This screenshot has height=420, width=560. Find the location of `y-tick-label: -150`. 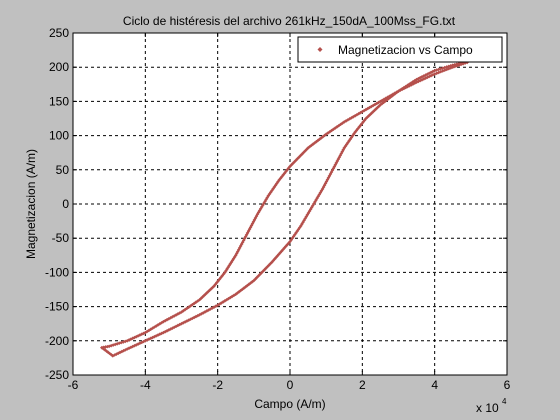

y-tick-label: -150 is located at coordinates (57, 307).